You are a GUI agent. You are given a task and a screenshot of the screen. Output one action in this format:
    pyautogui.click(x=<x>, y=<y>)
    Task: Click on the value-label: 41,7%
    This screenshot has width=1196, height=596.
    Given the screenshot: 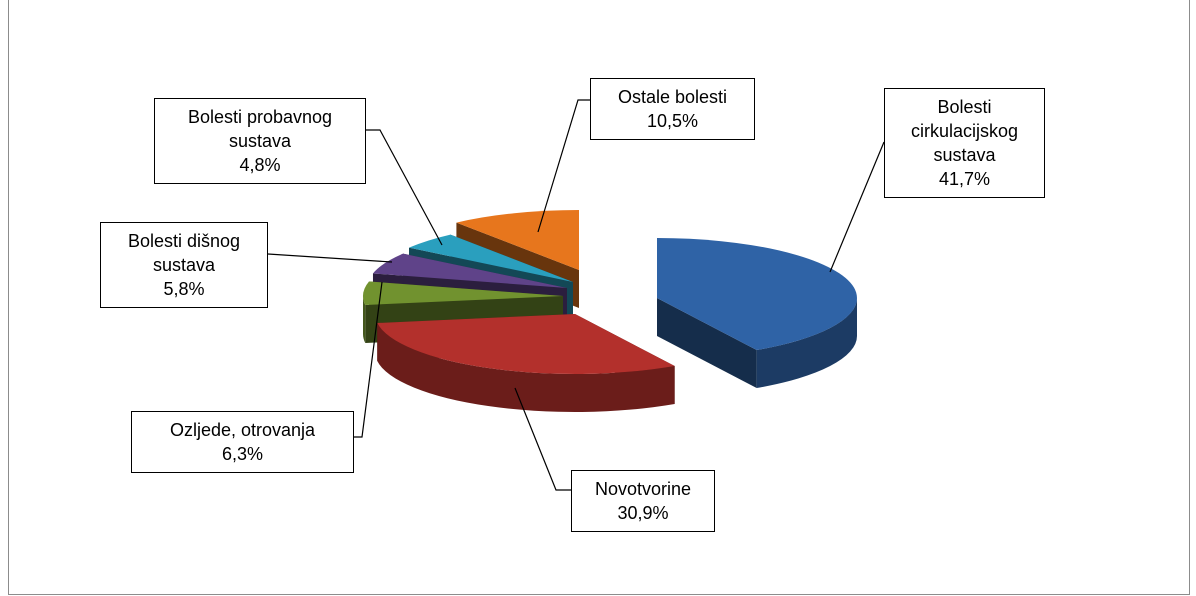 What is the action you would take?
    pyautogui.click(x=964, y=179)
    